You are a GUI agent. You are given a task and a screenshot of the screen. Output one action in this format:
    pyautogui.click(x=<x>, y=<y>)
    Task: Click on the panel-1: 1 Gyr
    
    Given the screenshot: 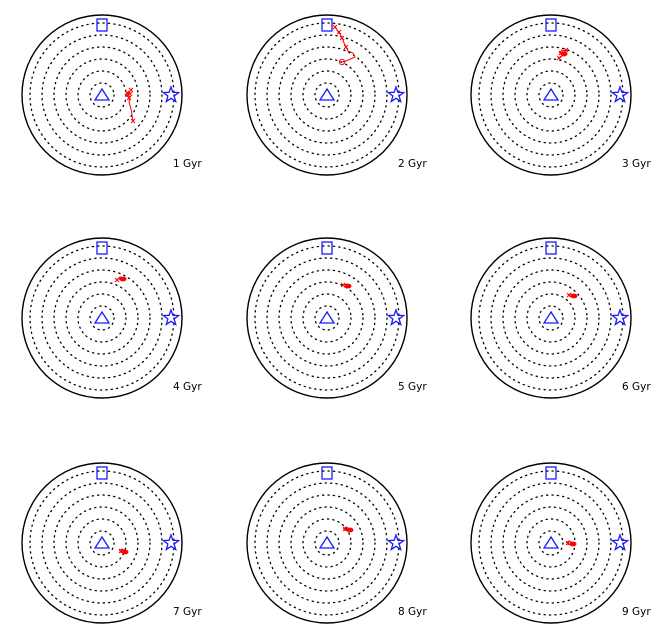 What is the action you would take?
    pyautogui.click(x=111, y=95)
    